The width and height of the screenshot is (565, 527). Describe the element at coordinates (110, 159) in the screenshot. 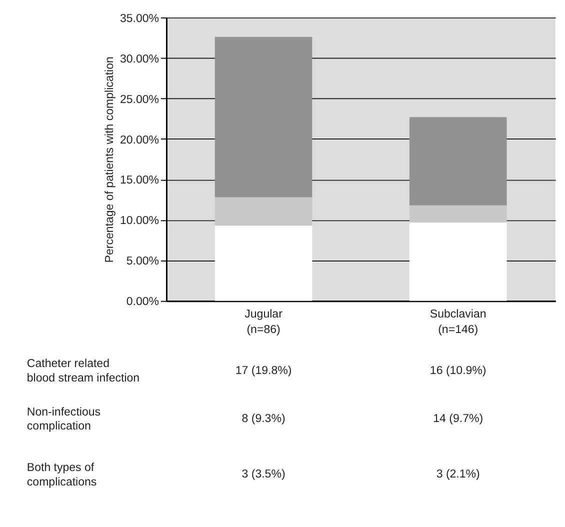

I see `y-axis-title: Percentage of patients with complication` at that location.